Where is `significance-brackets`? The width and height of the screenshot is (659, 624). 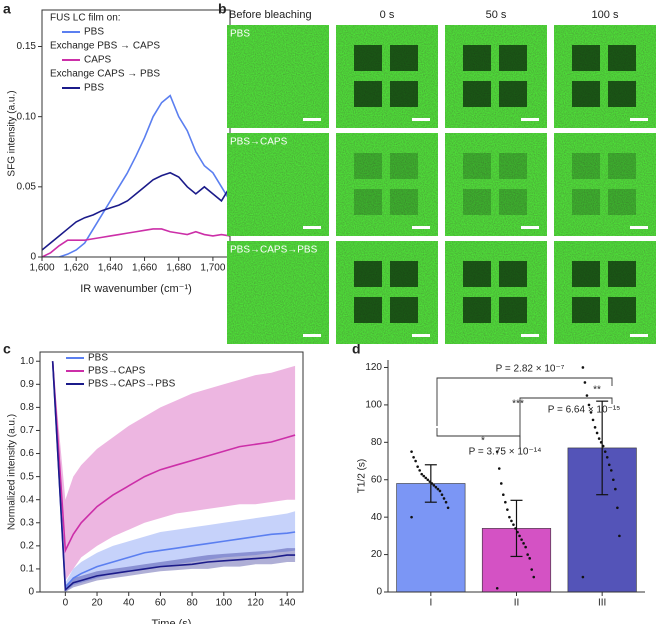 significance-brackets is located at coordinates (524, 412).